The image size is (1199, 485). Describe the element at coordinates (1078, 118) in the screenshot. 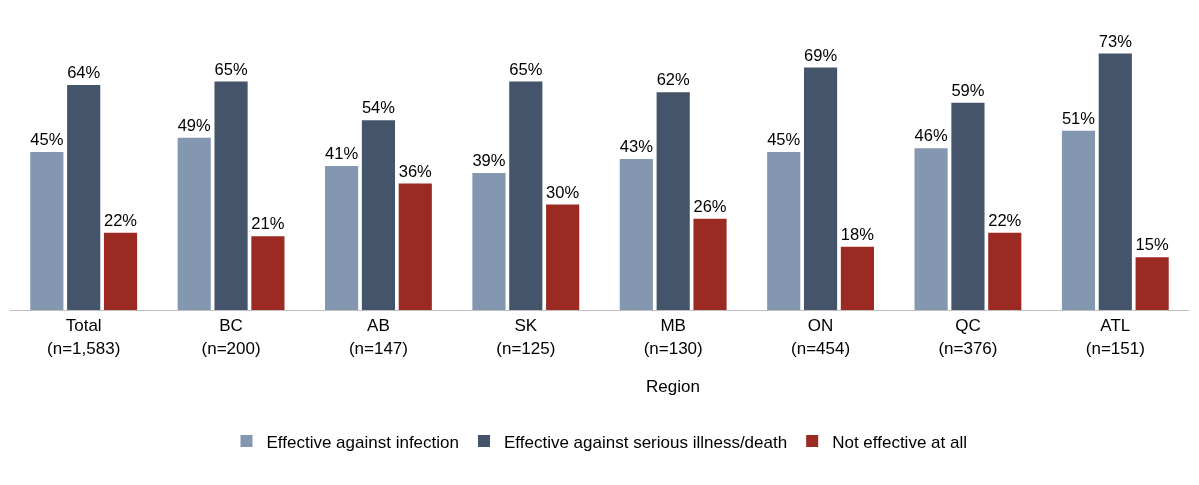

I see `data-label: 51%` at that location.